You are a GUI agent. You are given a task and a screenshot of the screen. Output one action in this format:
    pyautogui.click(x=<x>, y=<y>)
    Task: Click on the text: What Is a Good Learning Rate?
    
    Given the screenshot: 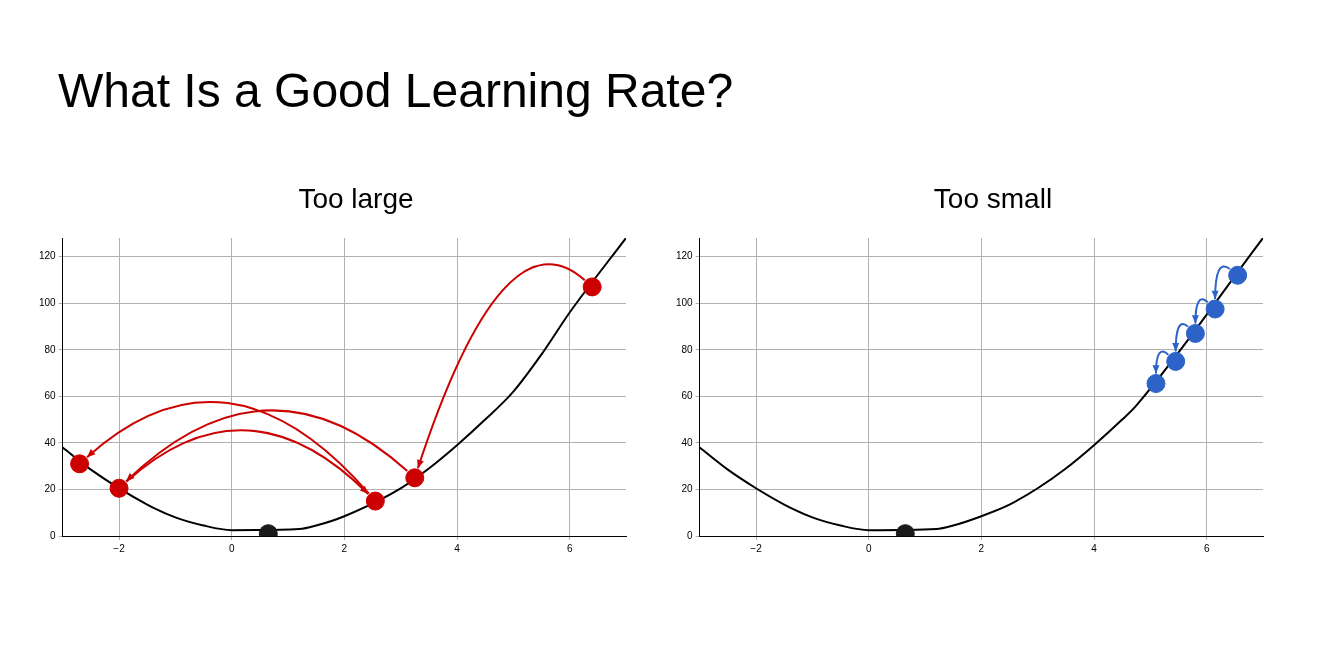 What is the action you would take?
    pyautogui.click(x=396, y=90)
    